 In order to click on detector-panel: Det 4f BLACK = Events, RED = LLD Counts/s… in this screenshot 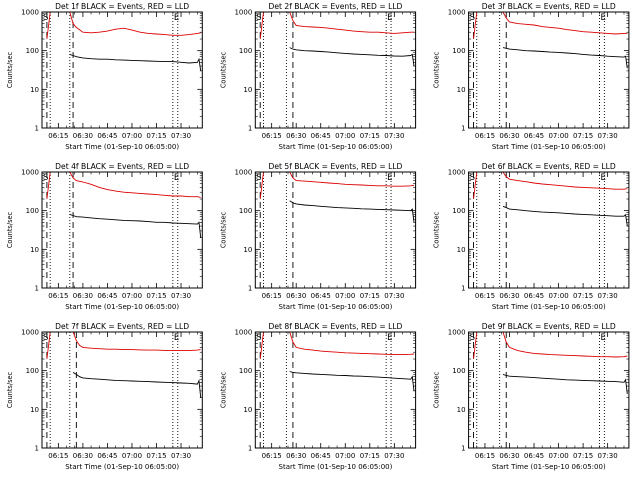, I will do `click(104, 236)`.